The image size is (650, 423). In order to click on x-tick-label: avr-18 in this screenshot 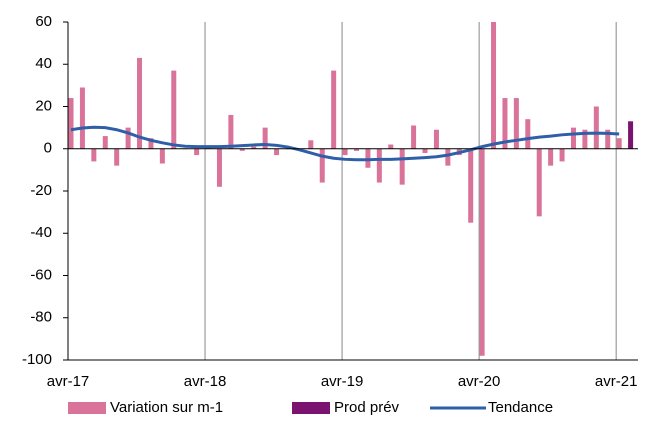, I will do `click(205, 381)`.